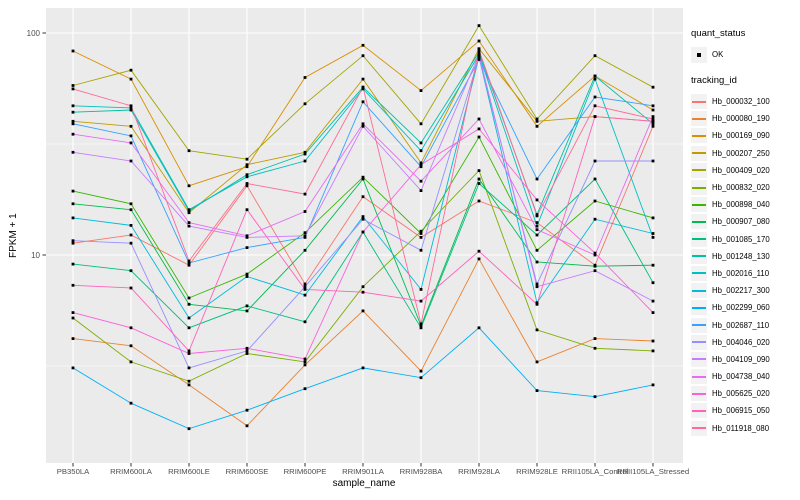 Image resolution: width=800 pixels, height=500 pixels. What do you see at coordinates (741, 205) in the screenshot?
I see `legend-item-label: Hb_000898_040` at bounding box center [741, 205].